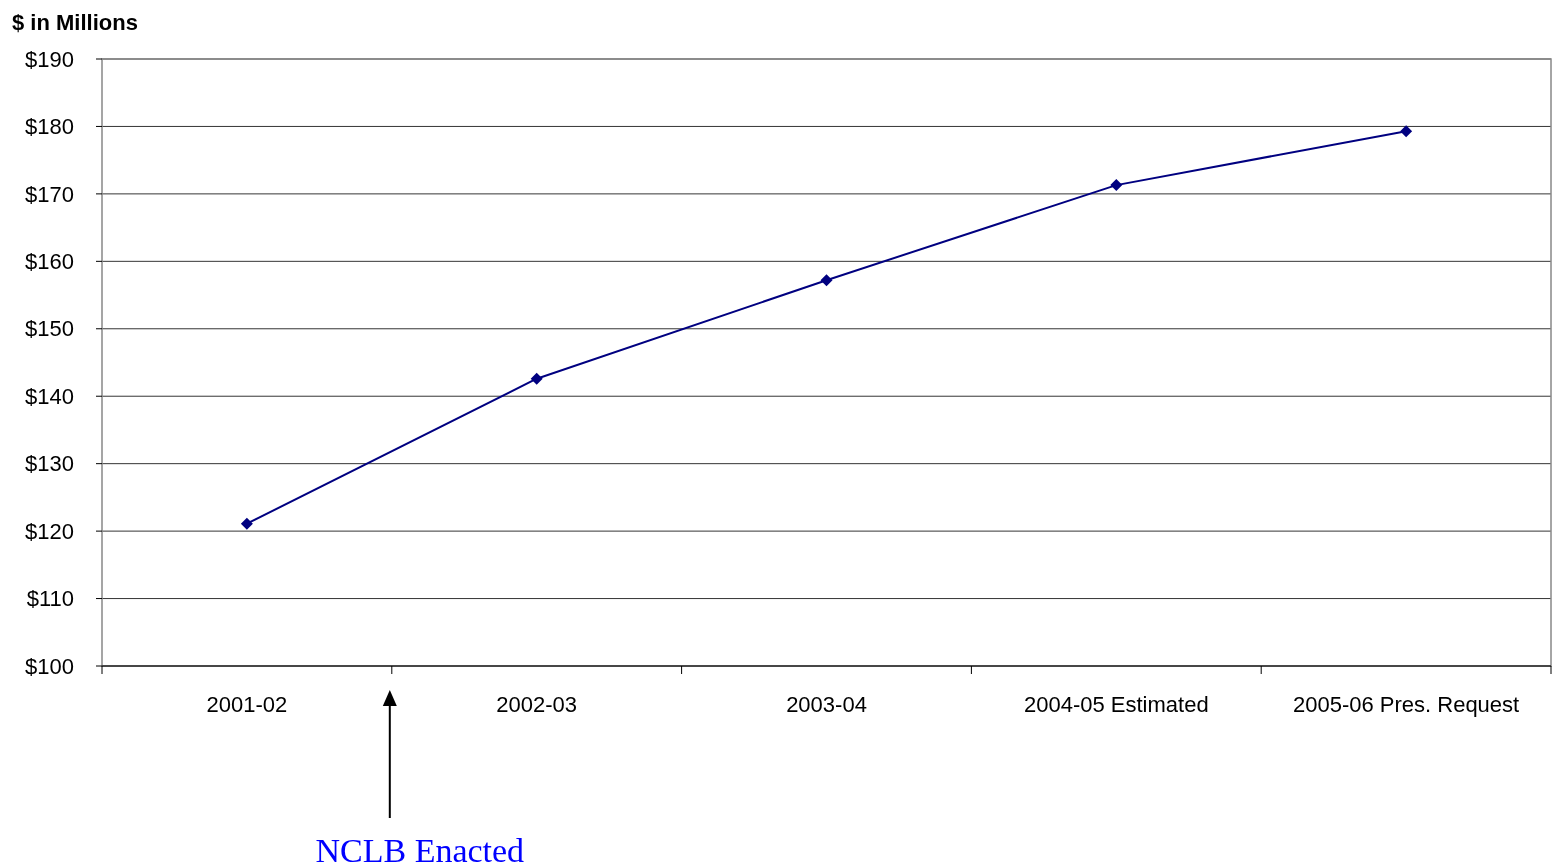 This screenshot has width=1557, height=868. What do you see at coordinates (49, 464) in the screenshot?
I see `y-tick-label: $130` at bounding box center [49, 464].